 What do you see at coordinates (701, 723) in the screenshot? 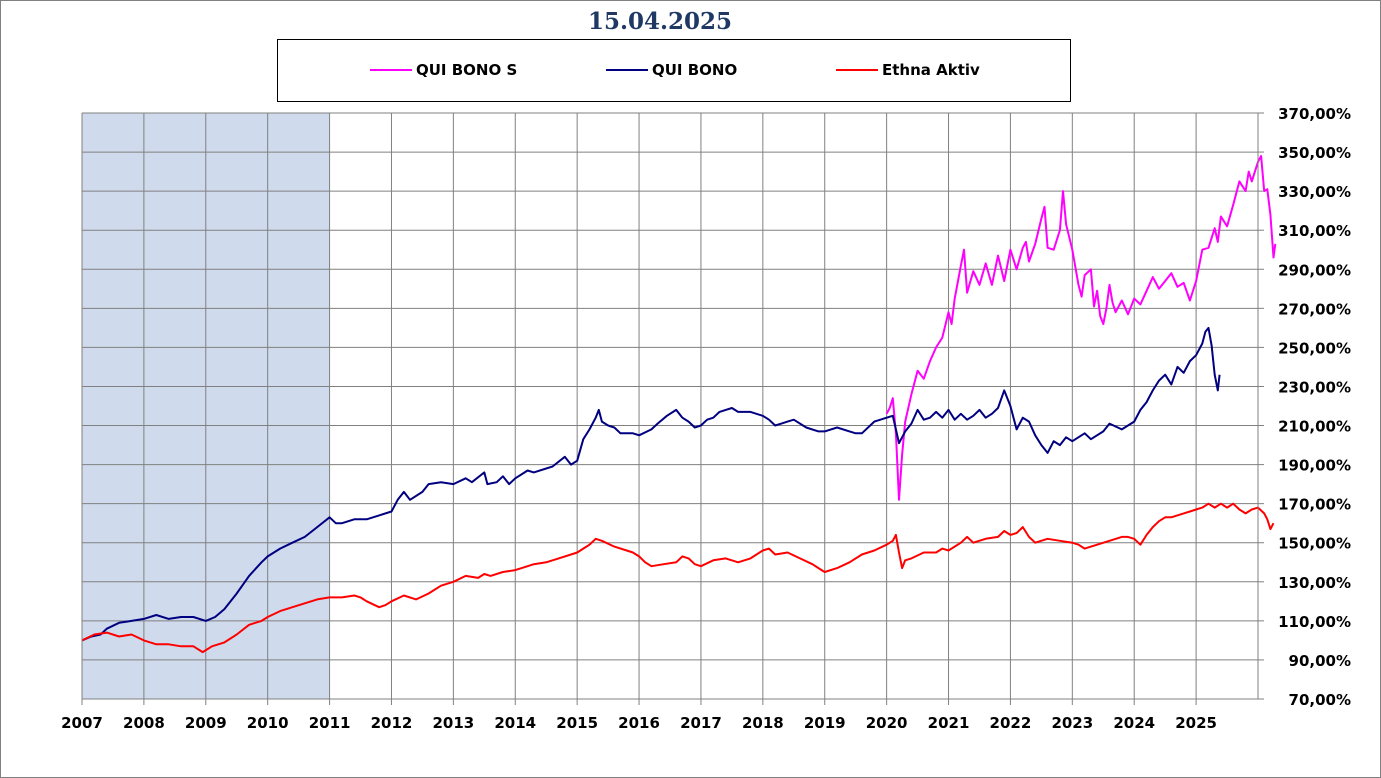
I see `x-tick-label: 2017` at bounding box center [701, 723].